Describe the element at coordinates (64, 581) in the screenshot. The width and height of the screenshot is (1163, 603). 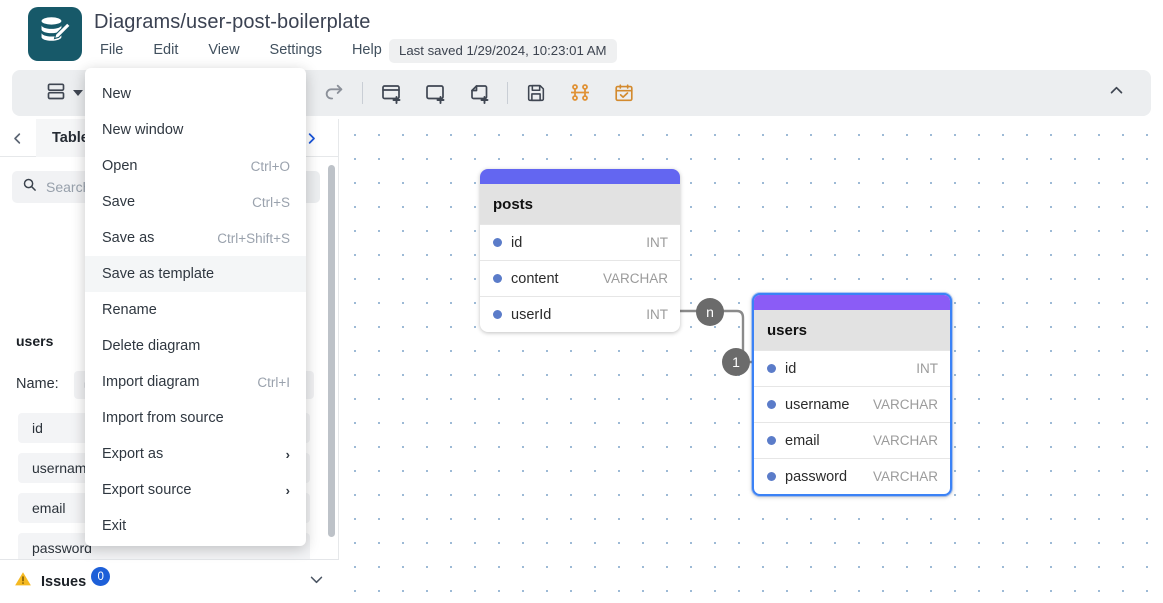
I see `issues-label: Issues` at that location.